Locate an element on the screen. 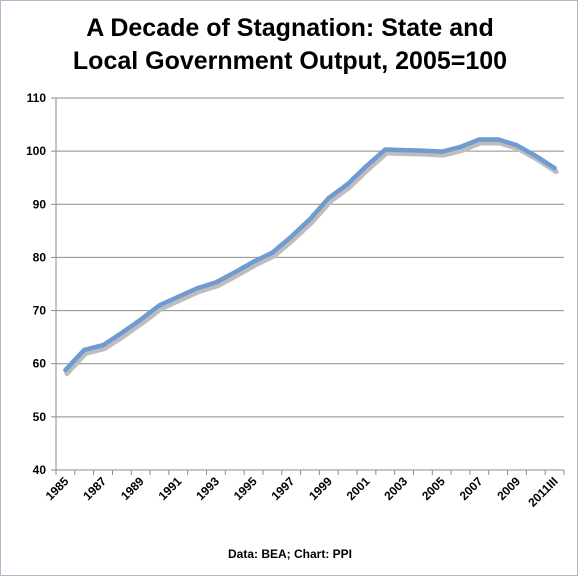  data-point-1988 is located at coordinates (122, 333).